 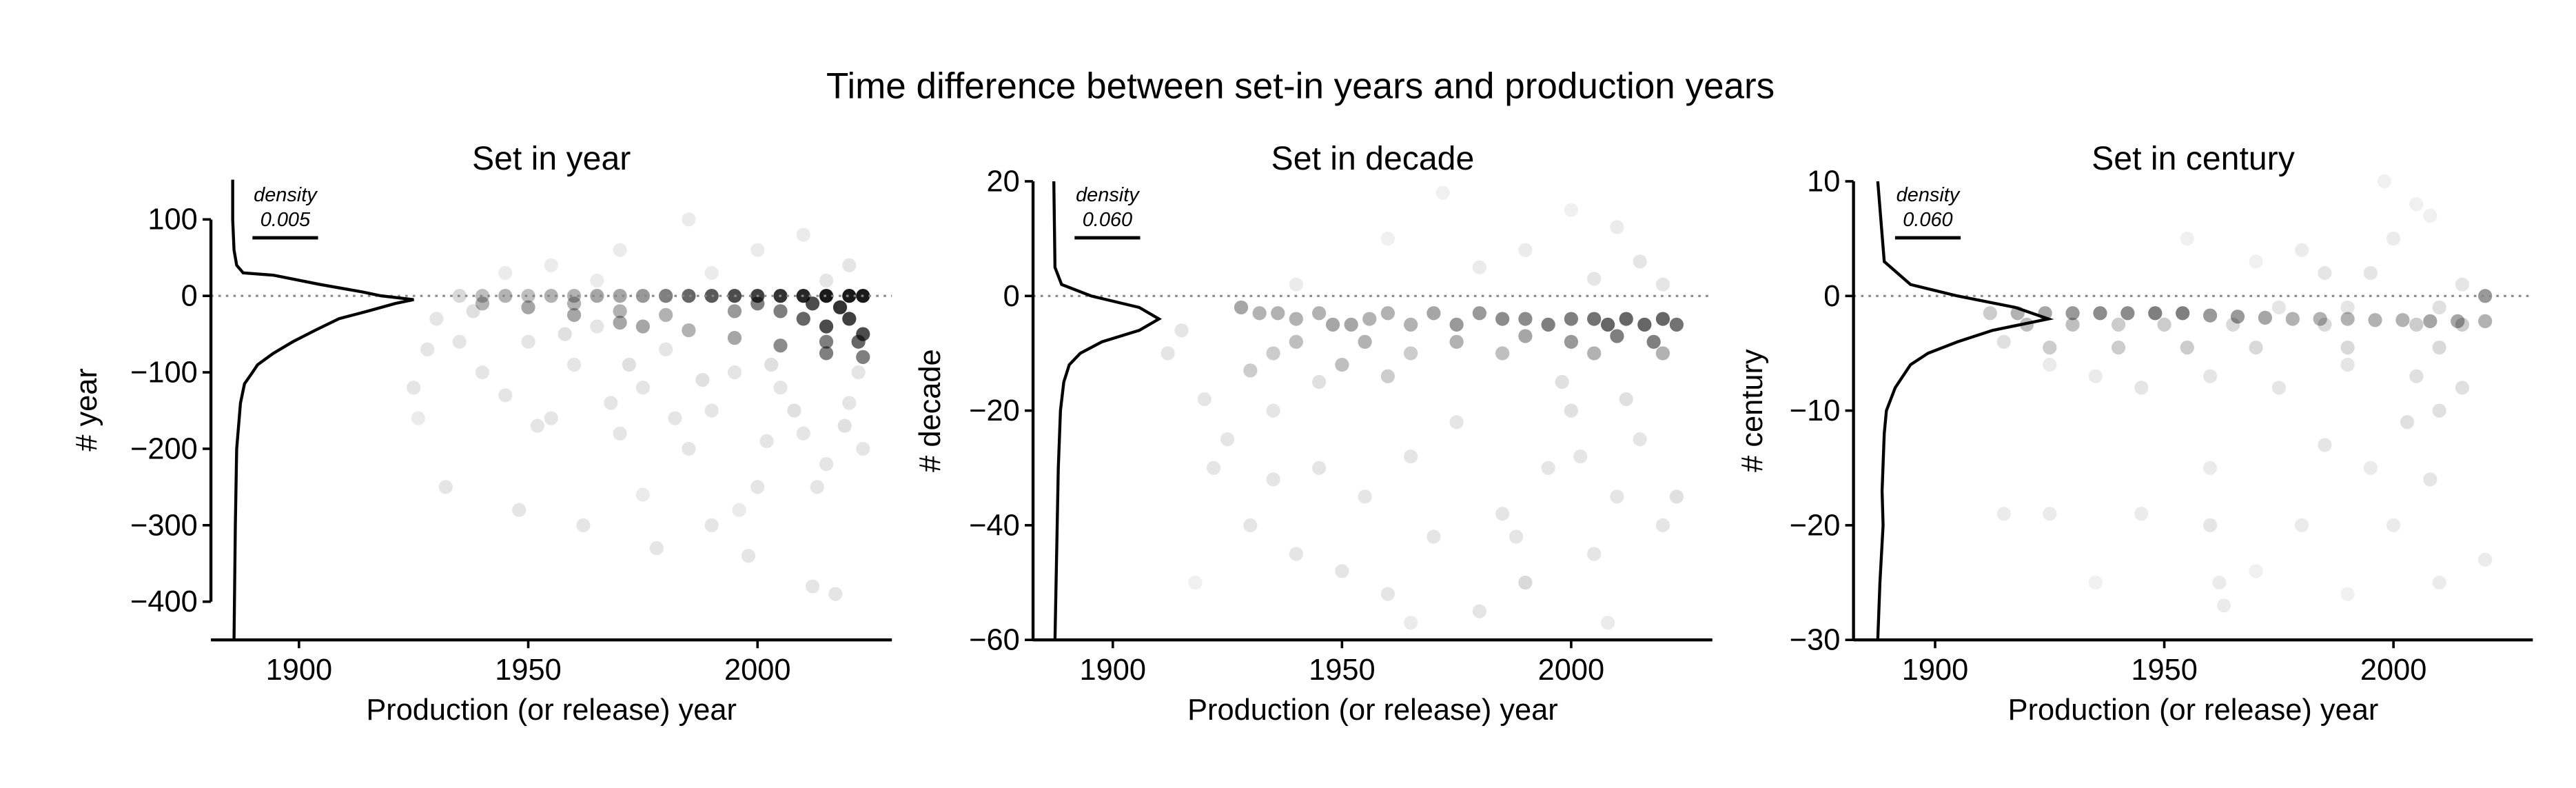 I want to click on y-tick-label: −200, so click(x=164, y=449).